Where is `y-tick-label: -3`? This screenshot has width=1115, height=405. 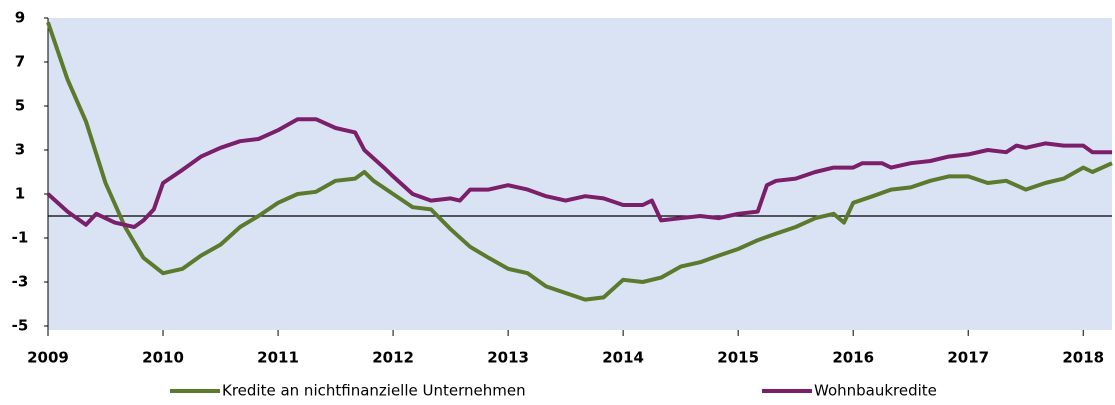 y-tick-label: -3 is located at coordinates (20, 282).